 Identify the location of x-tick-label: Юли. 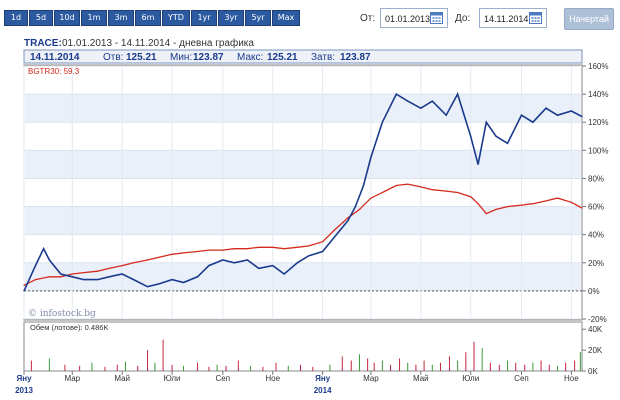
(172, 378).